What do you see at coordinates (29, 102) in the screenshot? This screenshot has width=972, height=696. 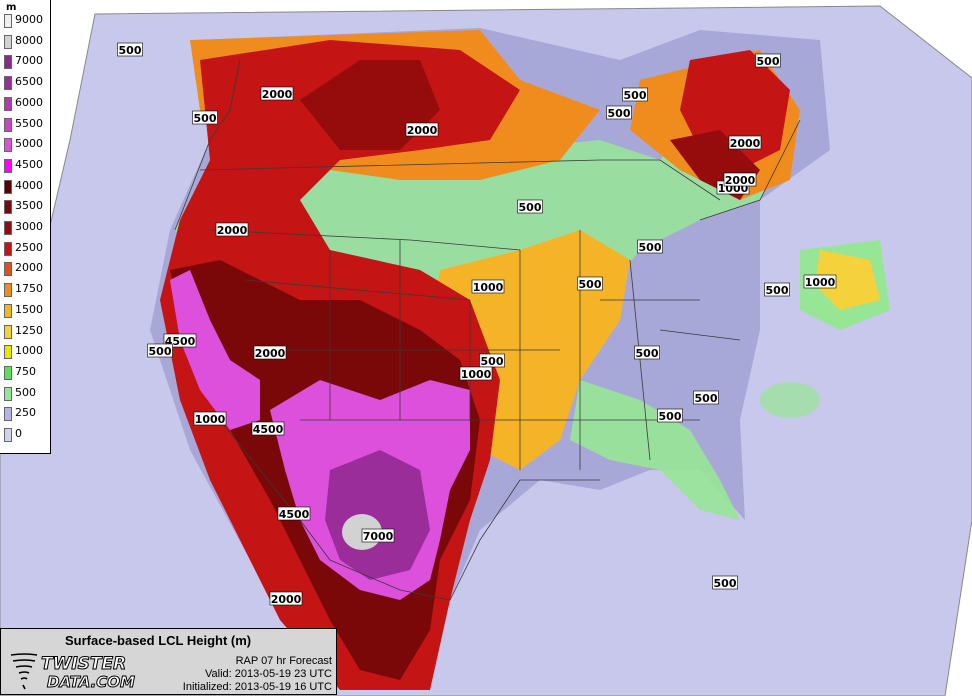 I see `legend-tick-label: 6000` at bounding box center [29, 102].